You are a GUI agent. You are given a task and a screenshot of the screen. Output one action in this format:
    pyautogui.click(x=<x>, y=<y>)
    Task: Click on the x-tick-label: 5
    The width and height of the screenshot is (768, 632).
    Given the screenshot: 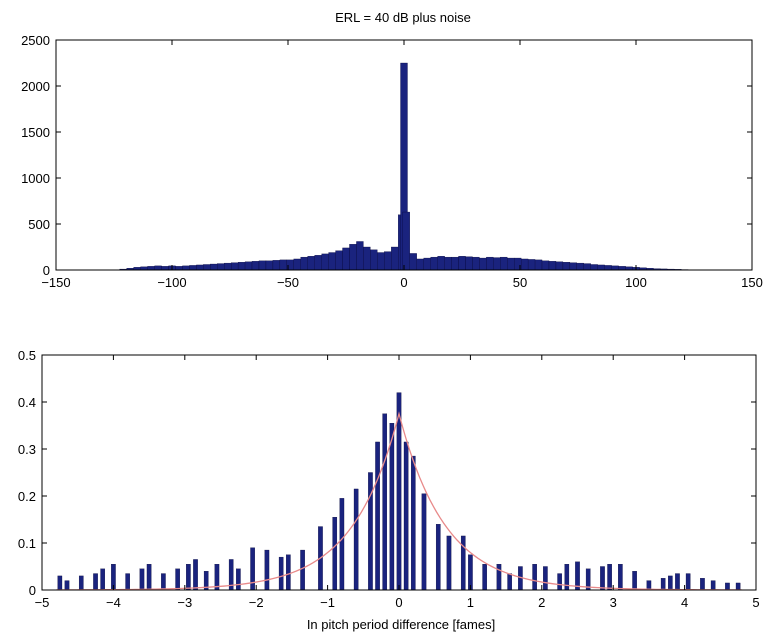 What is the action you would take?
    pyautogui.click(x=755, y=602)
    